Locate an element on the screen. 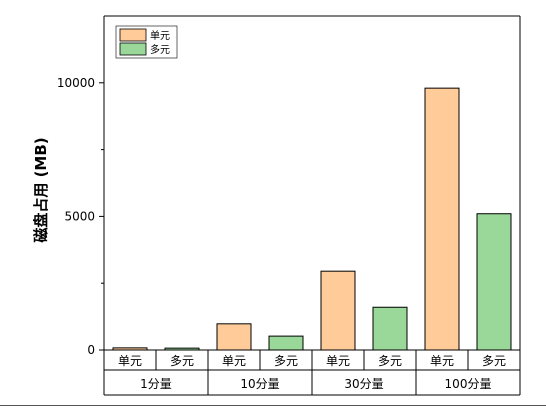 The image size is (546, 408). legend: 单元 多元 is located at coordinates (146, 42).